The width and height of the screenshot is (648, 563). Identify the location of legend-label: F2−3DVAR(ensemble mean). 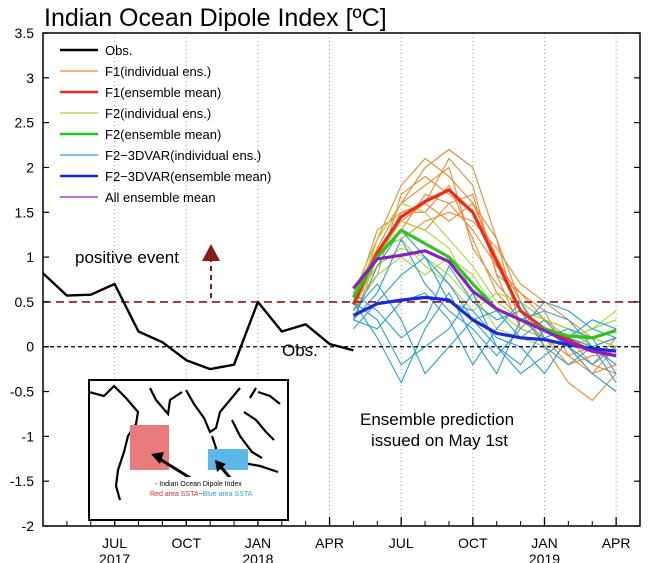
(188, 176).